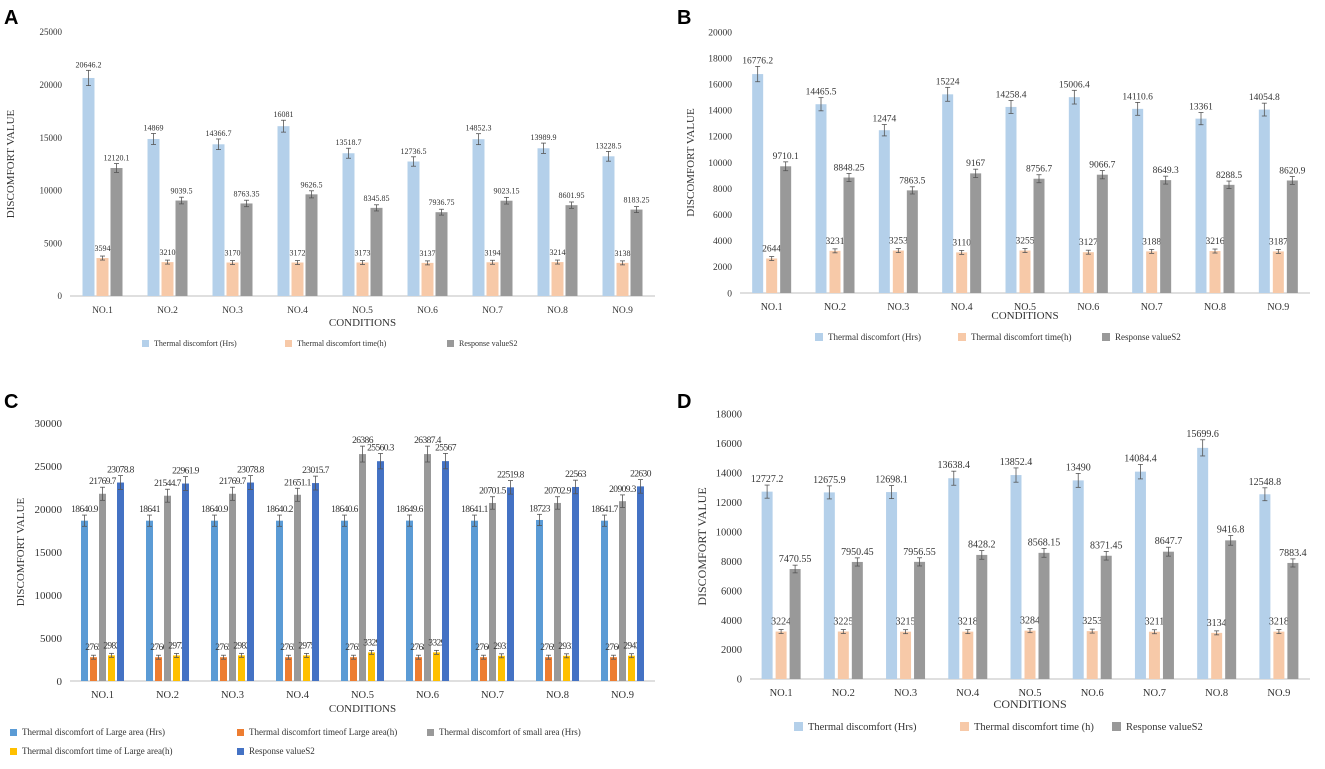 The height and width of the screenshot is (769, 1325). What do you see at coordinates (345, 510) in the screenshot?
I see `data-label: 18640.6` at bounding box center [345, 510].